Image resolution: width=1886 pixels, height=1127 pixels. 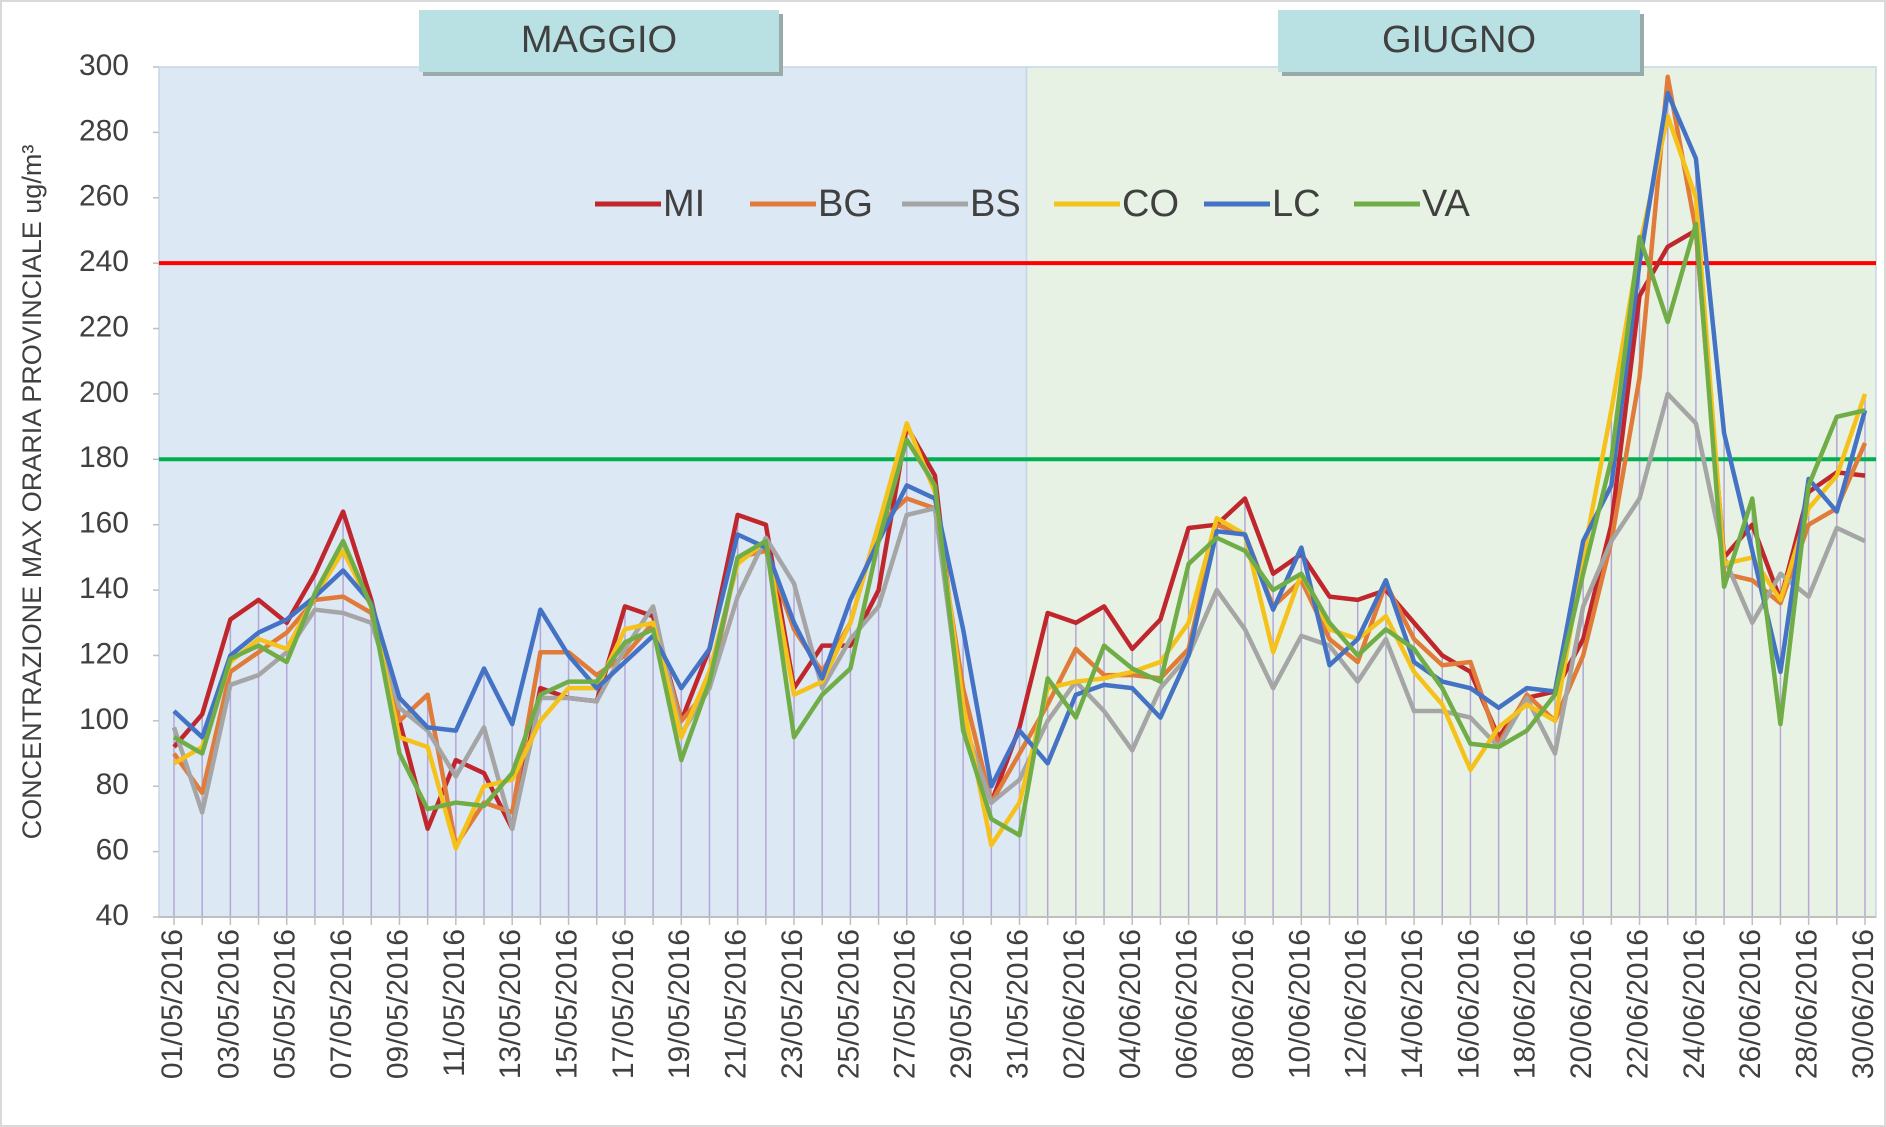 What do you see at coordinates (961, 1004) in the screenshot?
I see `x-tick-label: 29/05/2016` at bounding box center [961, 1004].